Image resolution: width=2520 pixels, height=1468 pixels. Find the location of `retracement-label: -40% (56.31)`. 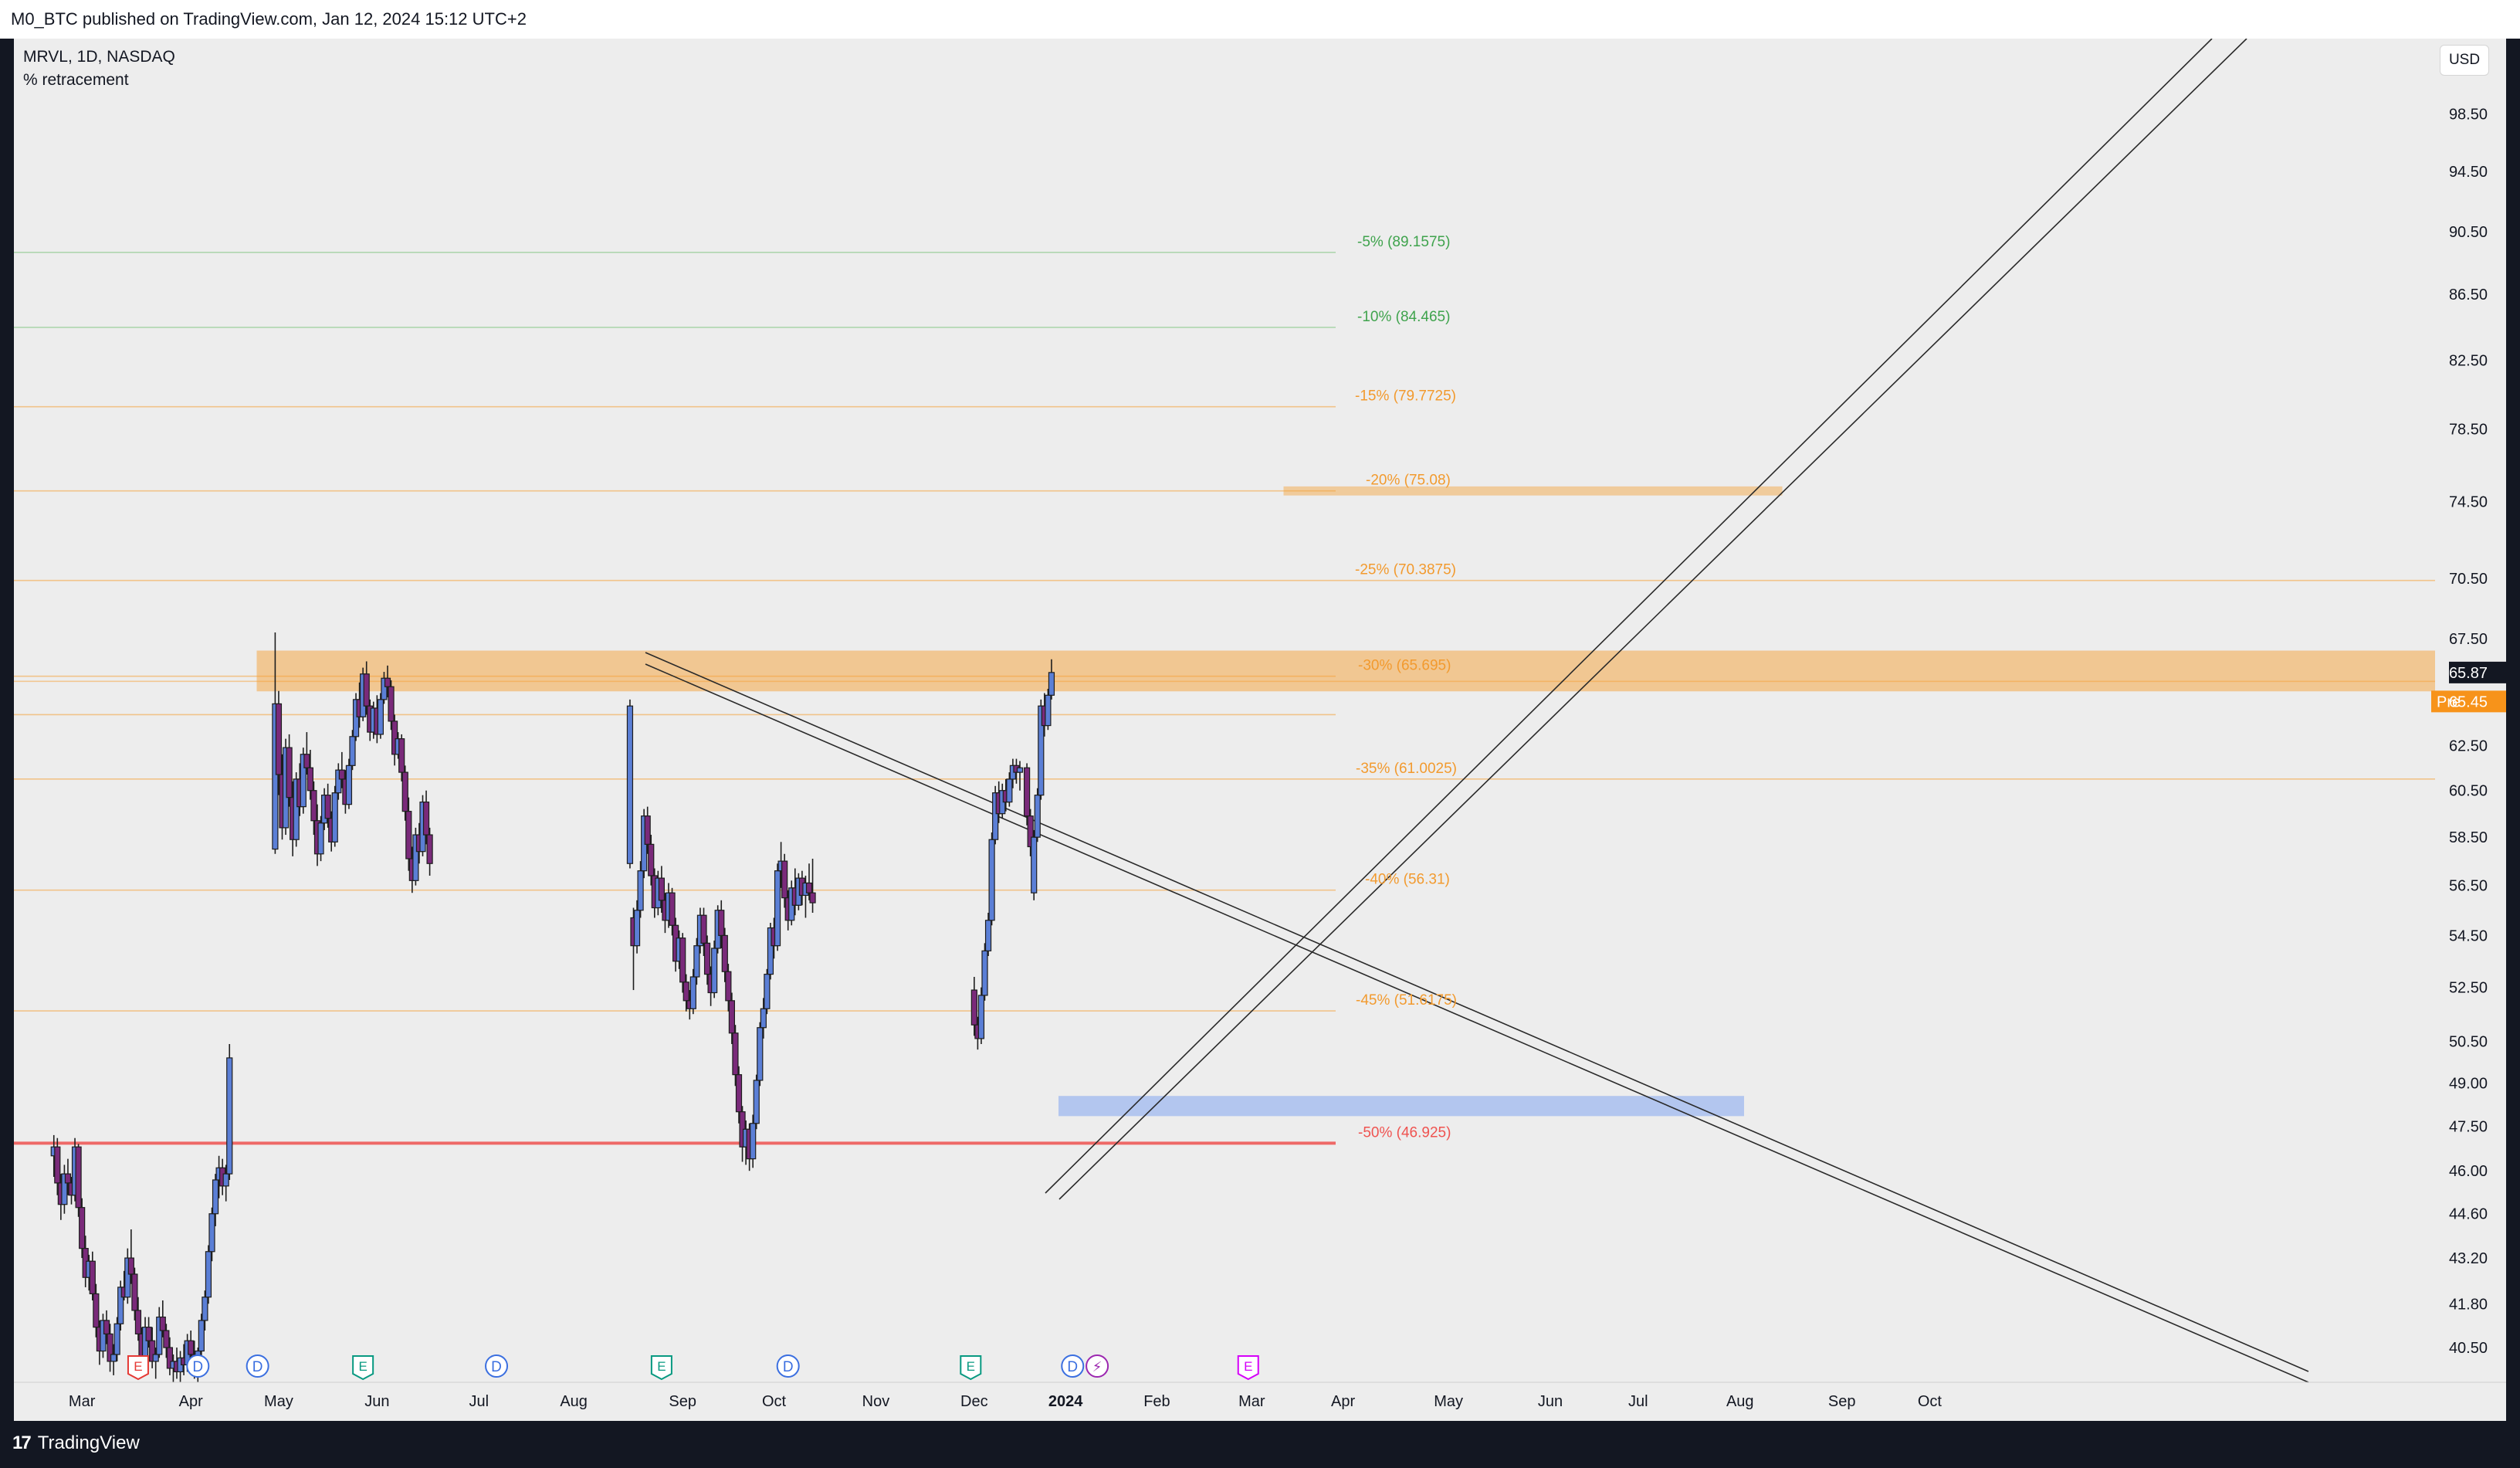

retracement-label: -40% (56.31) is located at coordinates (1407, 880).